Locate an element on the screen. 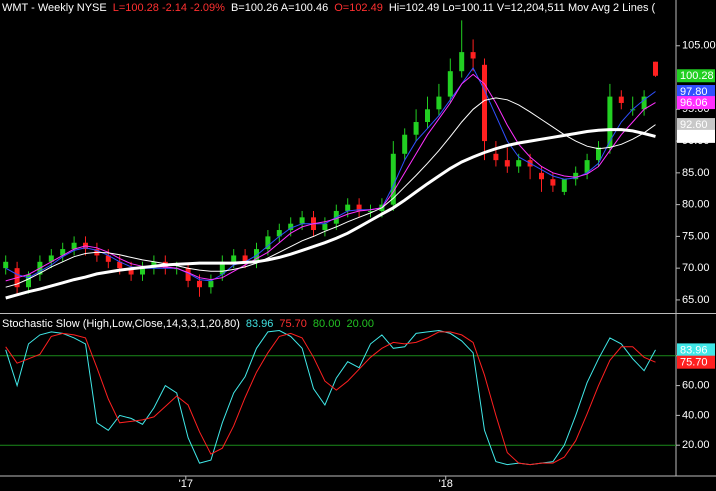  last-value-label: 92.60 is located at coordinates (694, 125).